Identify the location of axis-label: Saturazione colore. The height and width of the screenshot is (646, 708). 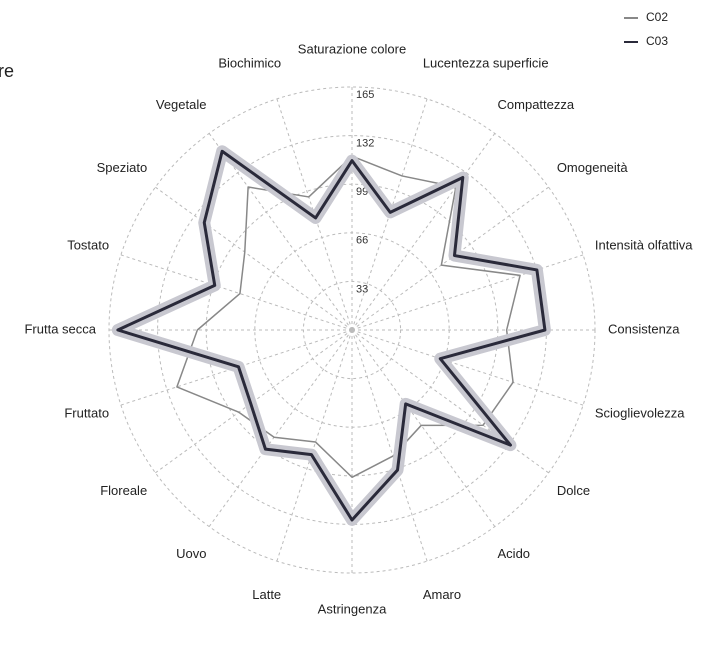
(352, 48).